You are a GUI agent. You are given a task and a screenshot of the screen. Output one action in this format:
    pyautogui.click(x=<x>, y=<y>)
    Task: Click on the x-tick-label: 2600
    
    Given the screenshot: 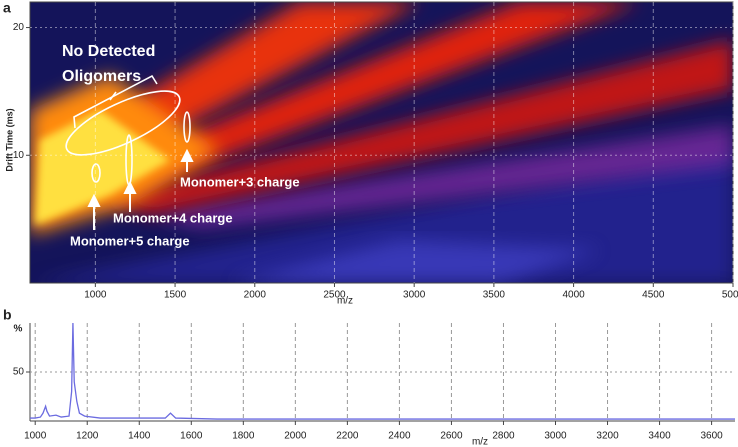 What is the action you would take?
    pyautogui.click(x=451, y=436)
    